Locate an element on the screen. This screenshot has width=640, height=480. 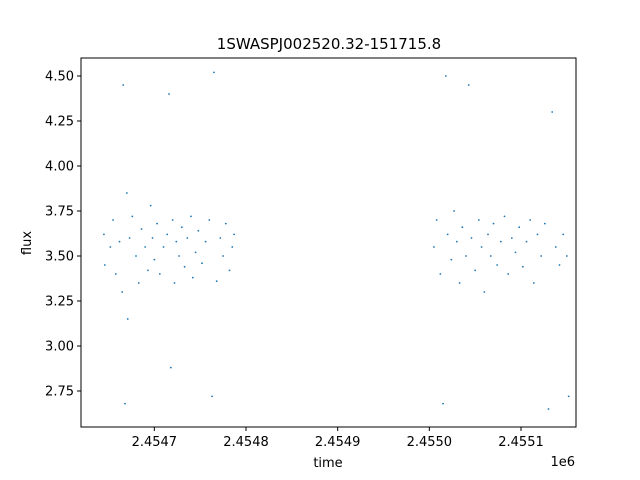
y-tick-label: 3.00 is located at coordinates (59, 347).